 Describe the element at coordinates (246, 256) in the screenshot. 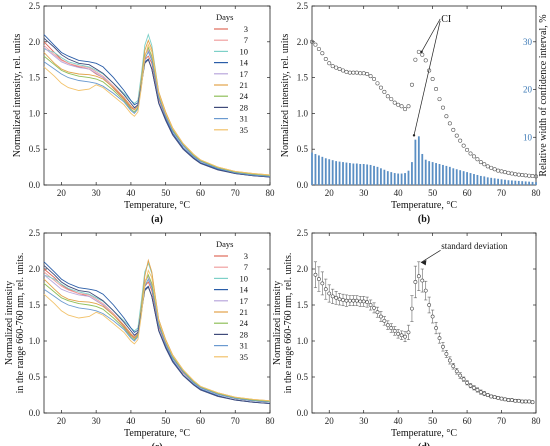

I see `legend-entry-day-3: 3` at that location.